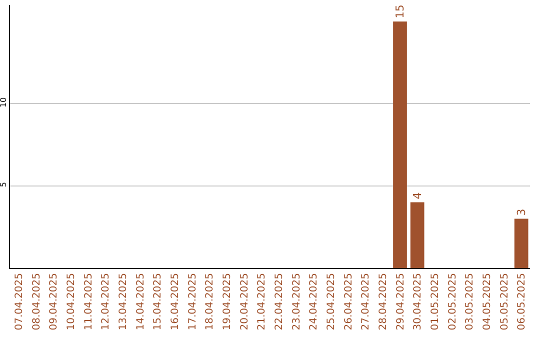  I want to click on x-tick-label: 18.04.2025, so click(210, 301).